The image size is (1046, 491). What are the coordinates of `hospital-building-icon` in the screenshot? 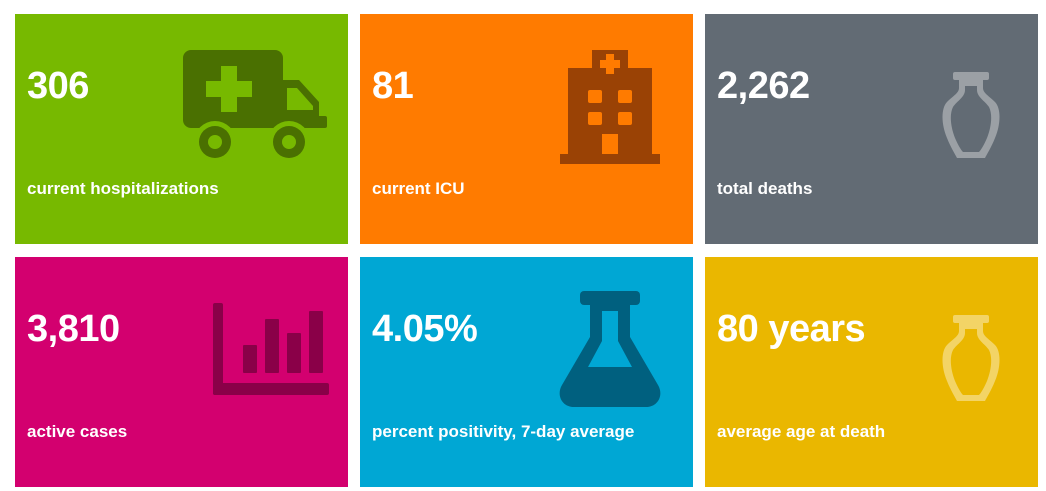 It's located at (610, 107).